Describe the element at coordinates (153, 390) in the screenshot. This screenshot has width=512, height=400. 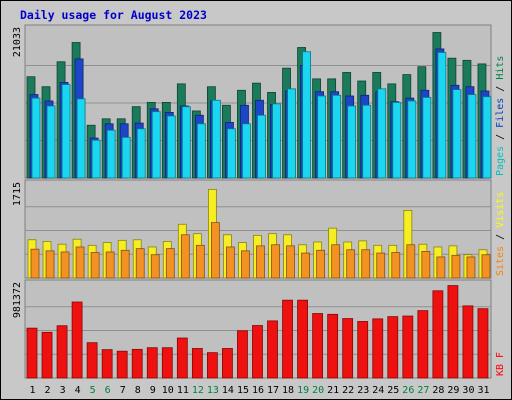
I see `x-tick-label: 9` at that location.